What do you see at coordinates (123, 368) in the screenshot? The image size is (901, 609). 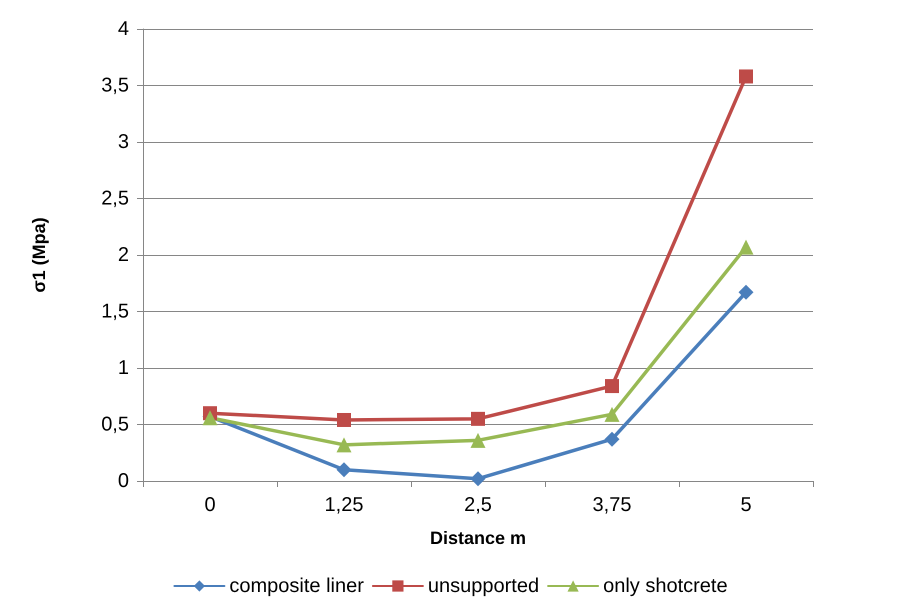 I see `y-tick-label: 1` at bounding box center [123, 368].